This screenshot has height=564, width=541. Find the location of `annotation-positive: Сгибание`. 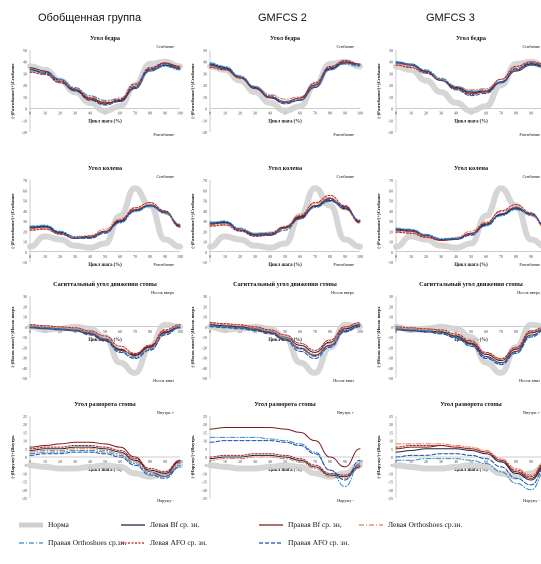

annotation-positive: Сгибание is located at coordinates (531, 46).